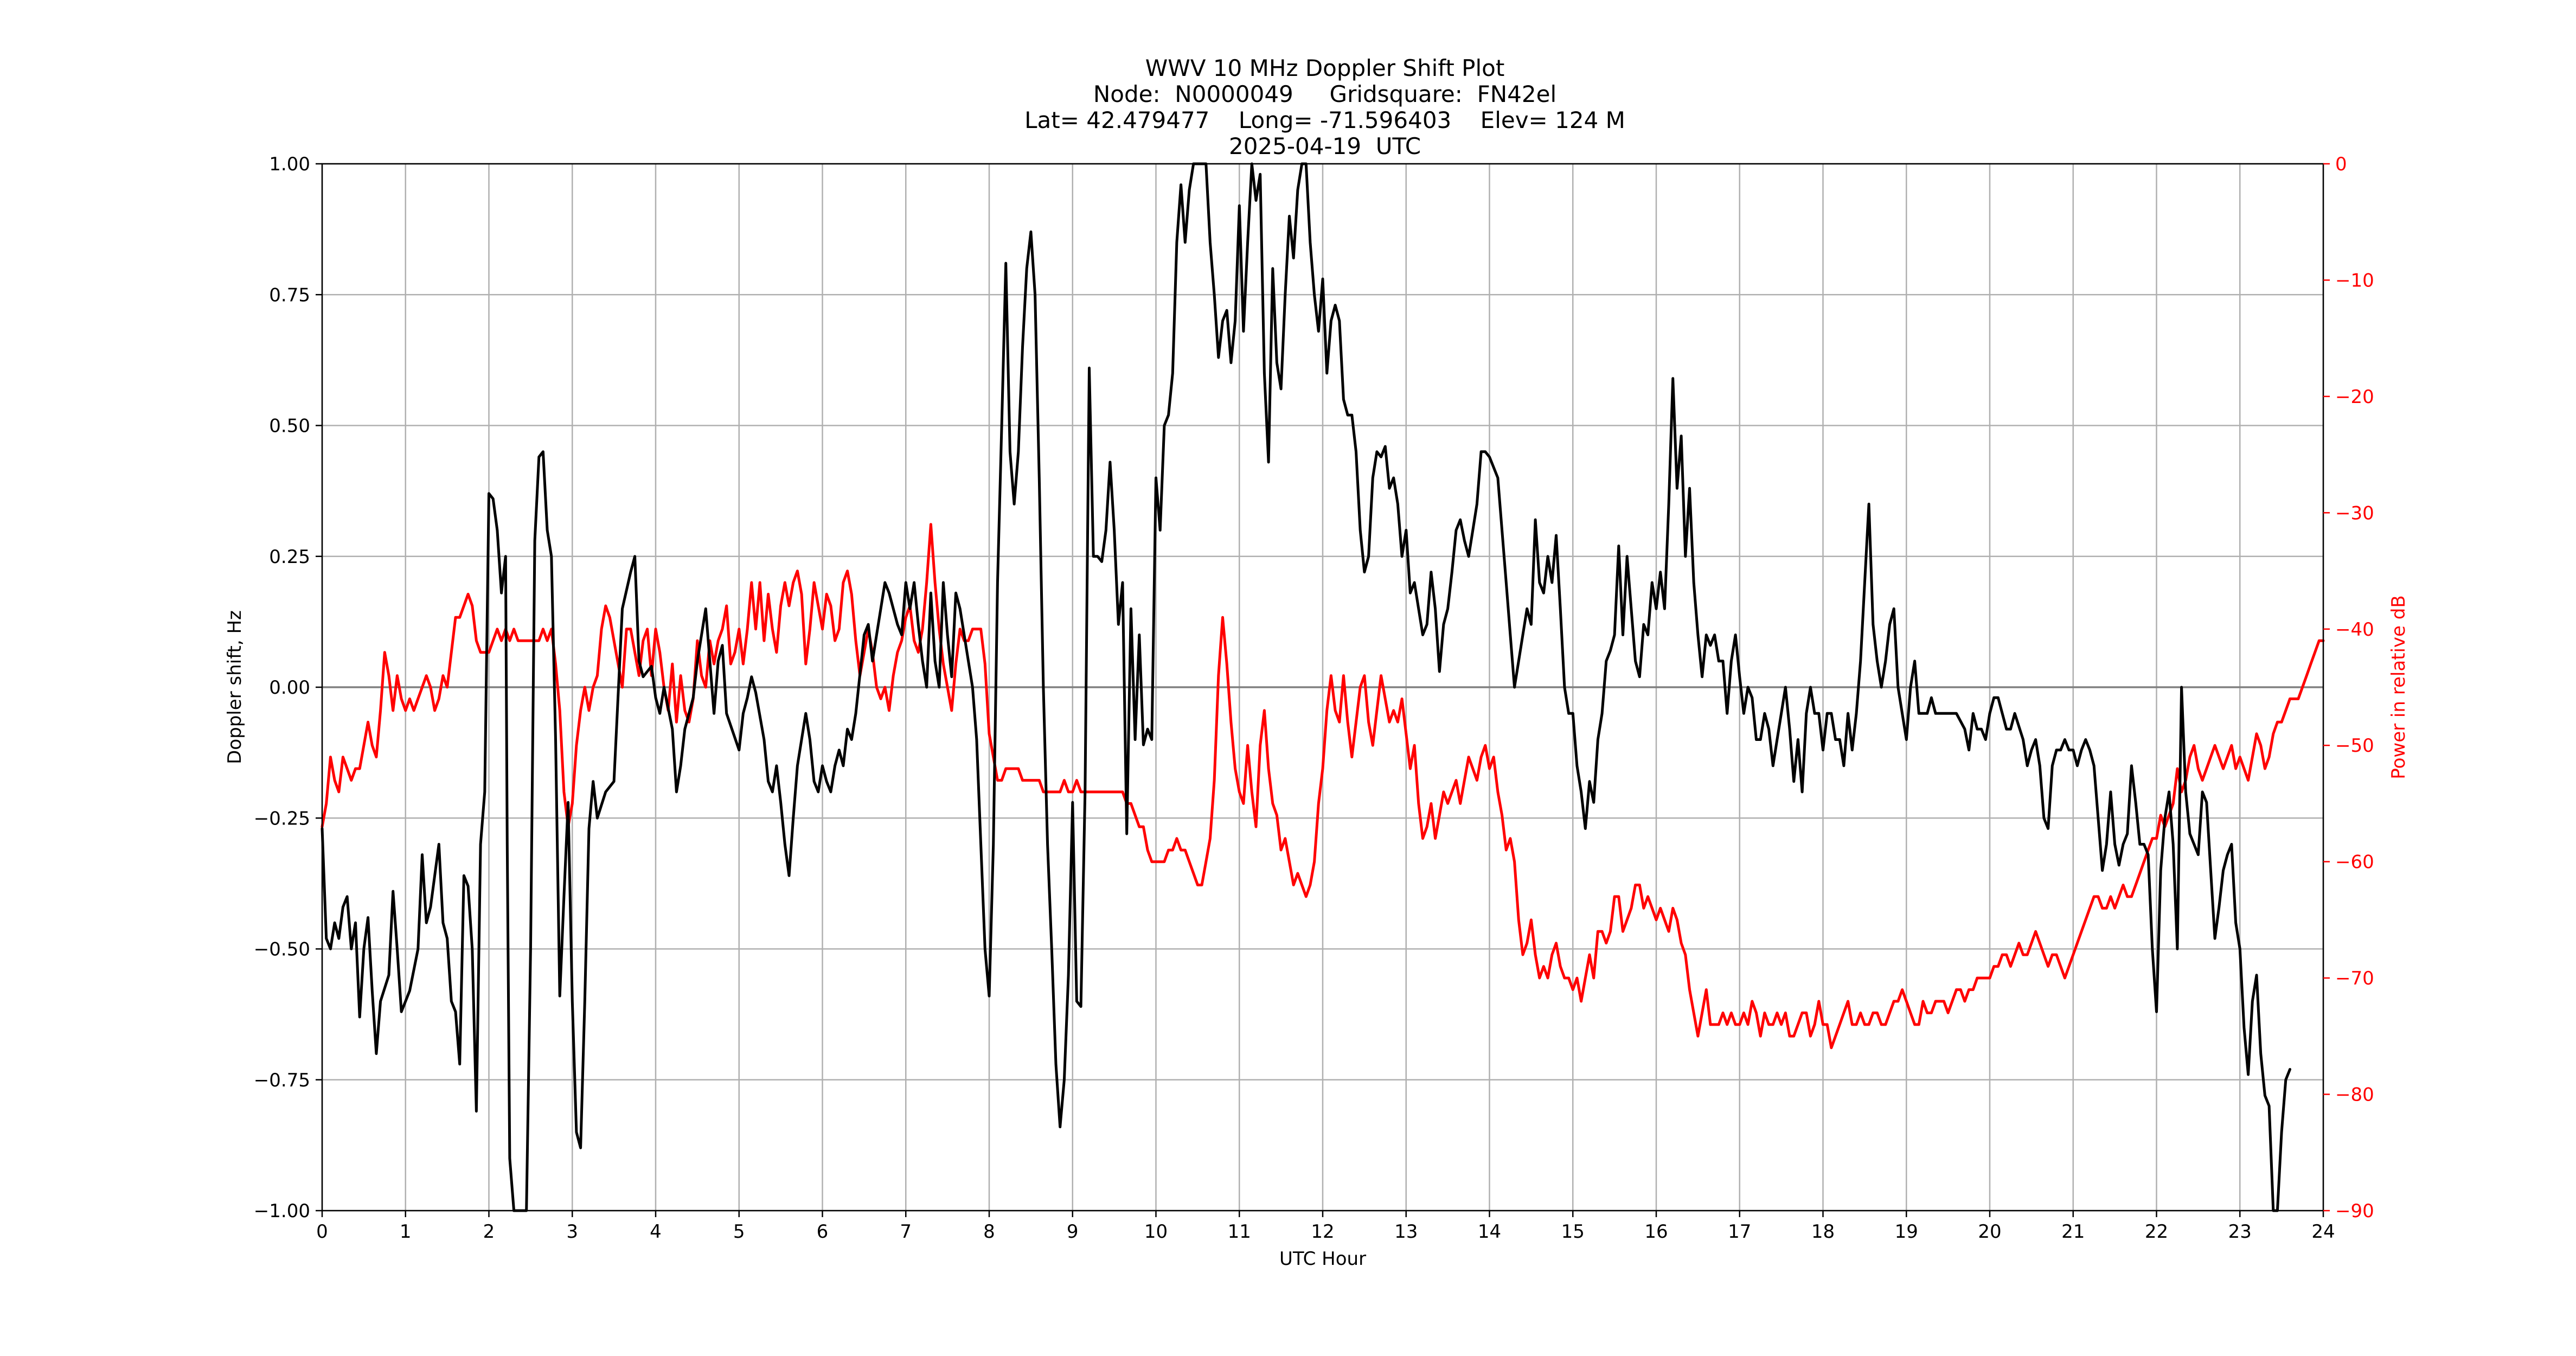 The height and width of the screenshot is (1356, 2576). What do you see at coordinates (2354, 862) in the screenshot?
I see `y-right-tick-label: −60` at bounding box center [2354, 862].